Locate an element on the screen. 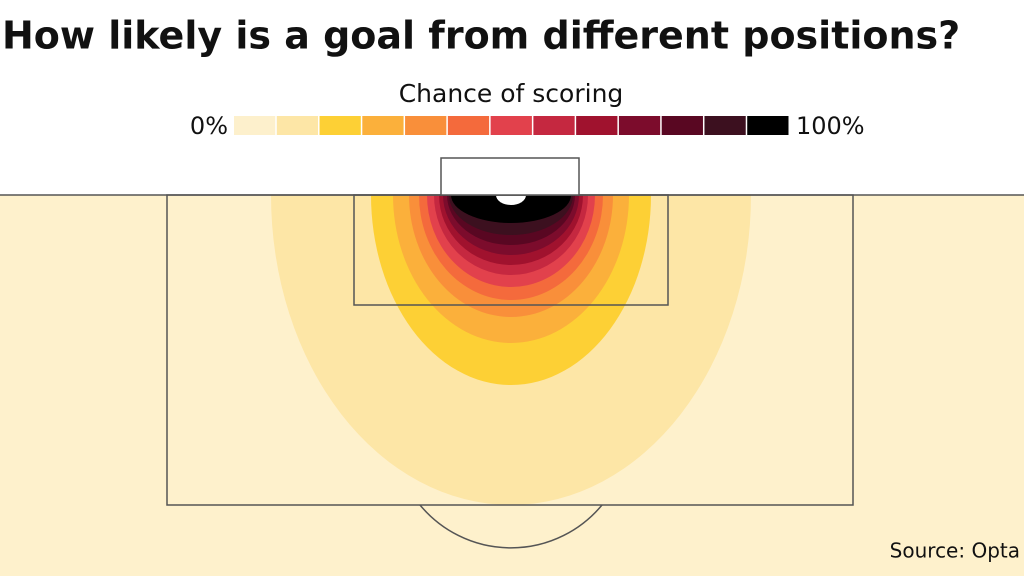 This screenshot has width=1024, height=576. colorbar-tick-label: 0% is located at coordinates (209, 126).